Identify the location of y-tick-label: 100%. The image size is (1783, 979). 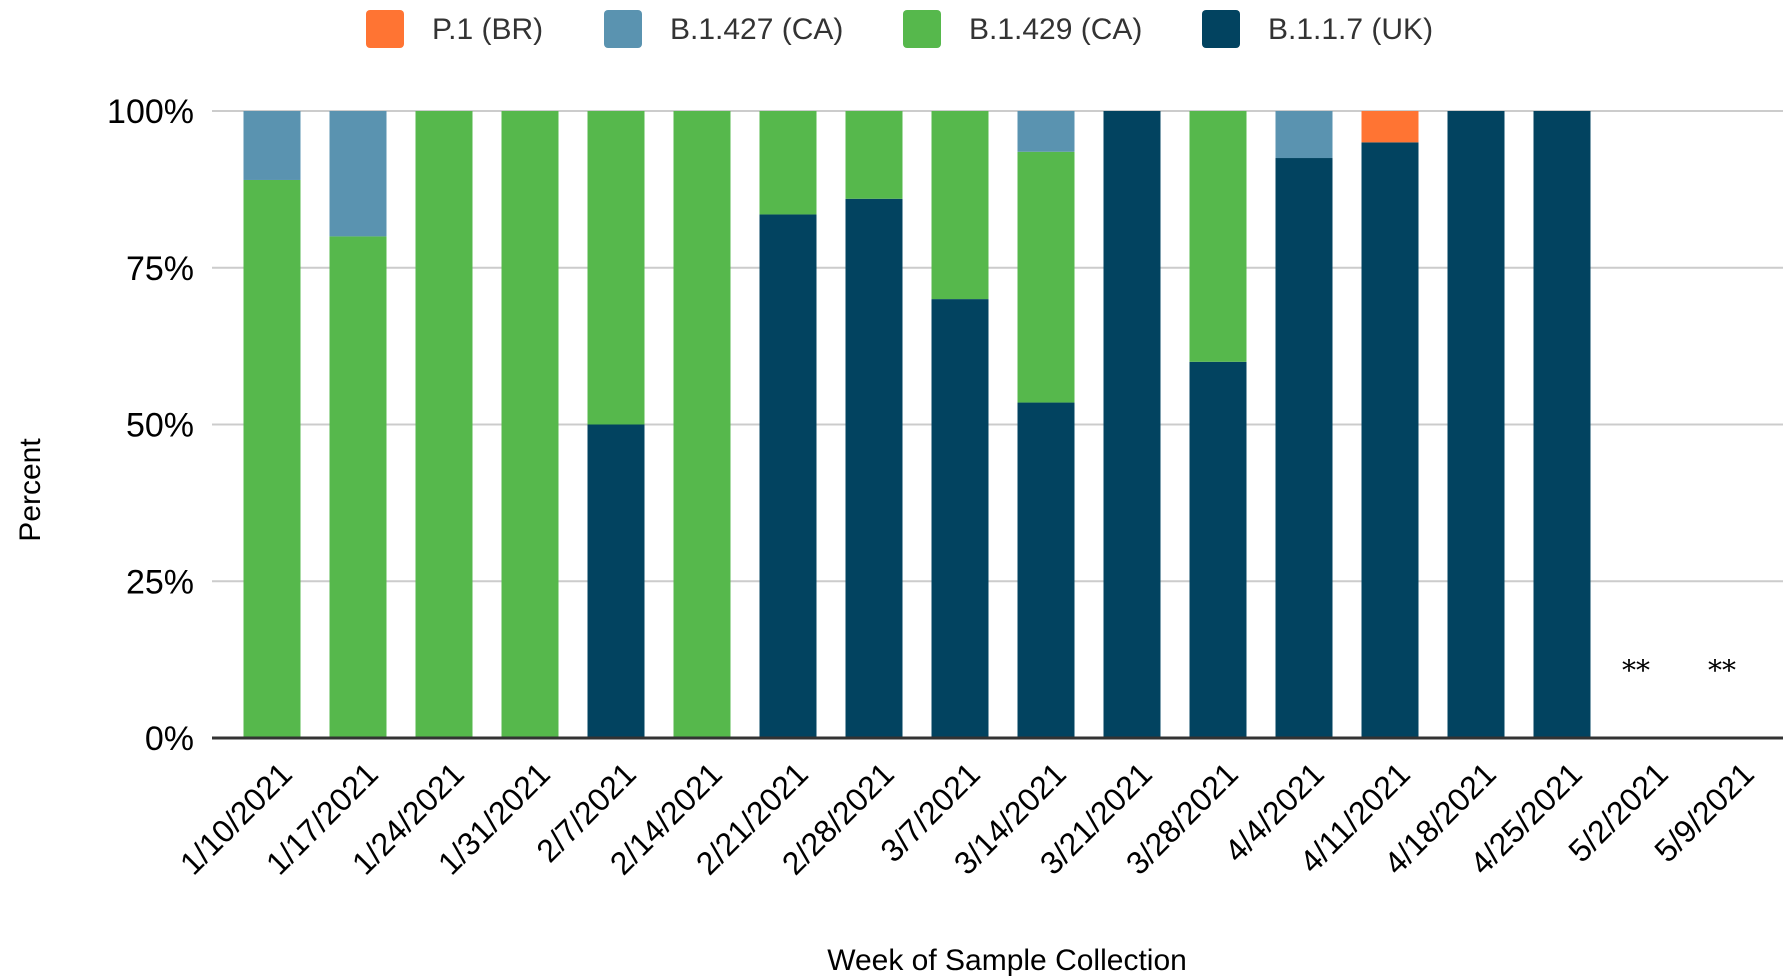
(150, 112).